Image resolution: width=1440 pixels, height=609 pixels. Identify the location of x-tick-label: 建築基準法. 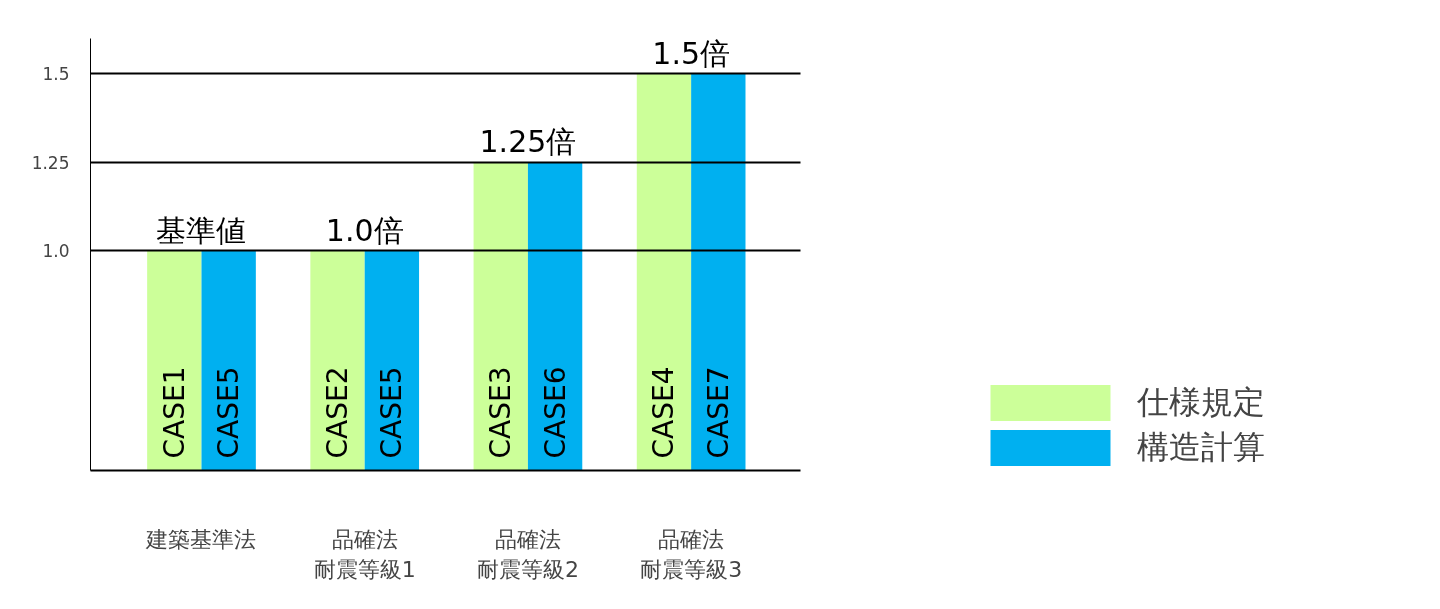
(201, 539).